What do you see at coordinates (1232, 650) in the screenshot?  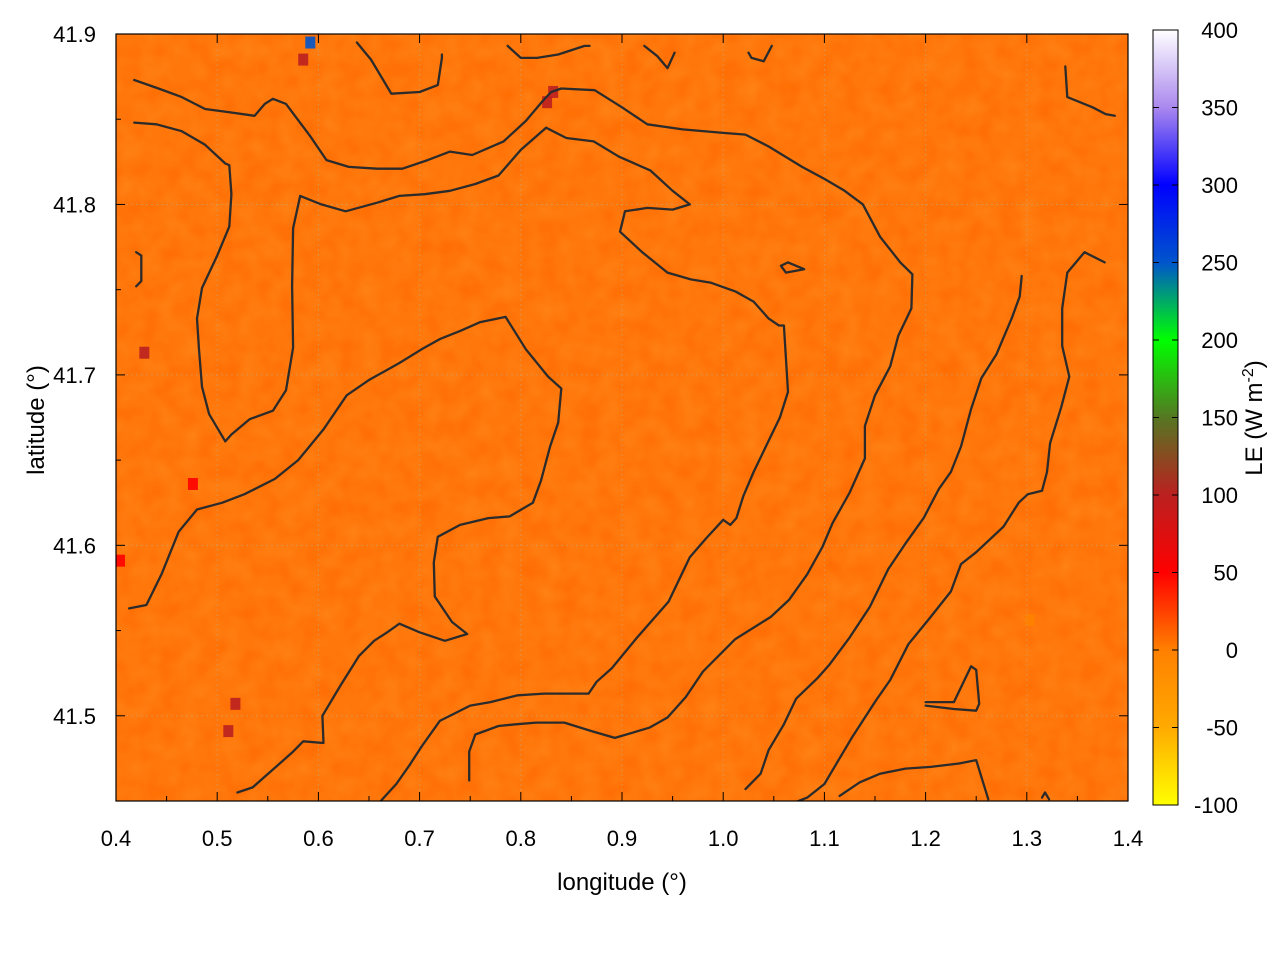 I see `colorbar-tick-label: 0` at bounding box center [1232, 650].